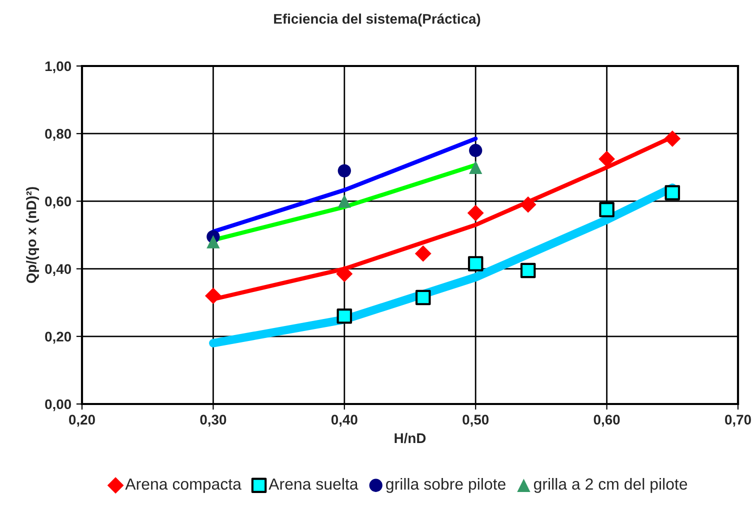 The height and width of the screenshot is (524, 754). I want to click on y-tick-label: 0,40, so click(58, 270).